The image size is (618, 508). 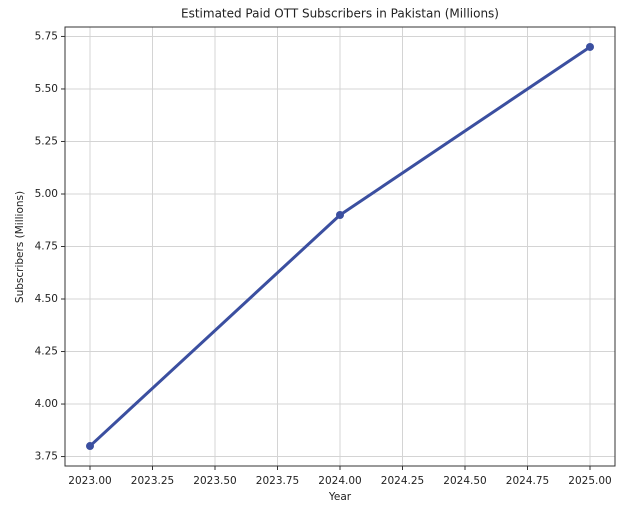 I want to click on y-tick-label: 3.75, so click(x=46, y=457).